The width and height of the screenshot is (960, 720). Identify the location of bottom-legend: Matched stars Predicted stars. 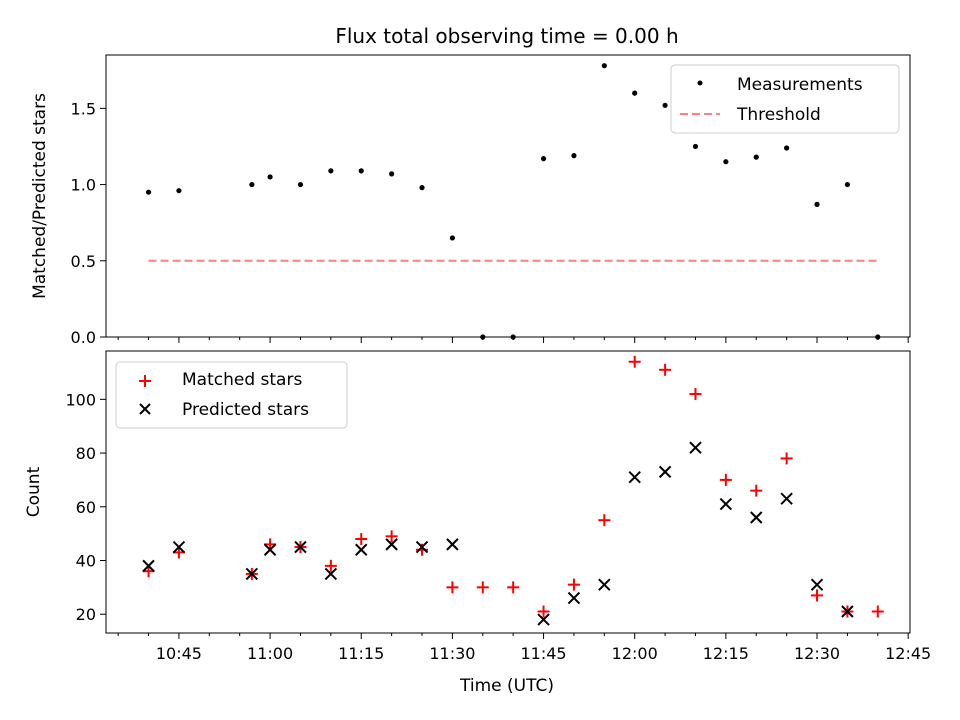
(231, 395).